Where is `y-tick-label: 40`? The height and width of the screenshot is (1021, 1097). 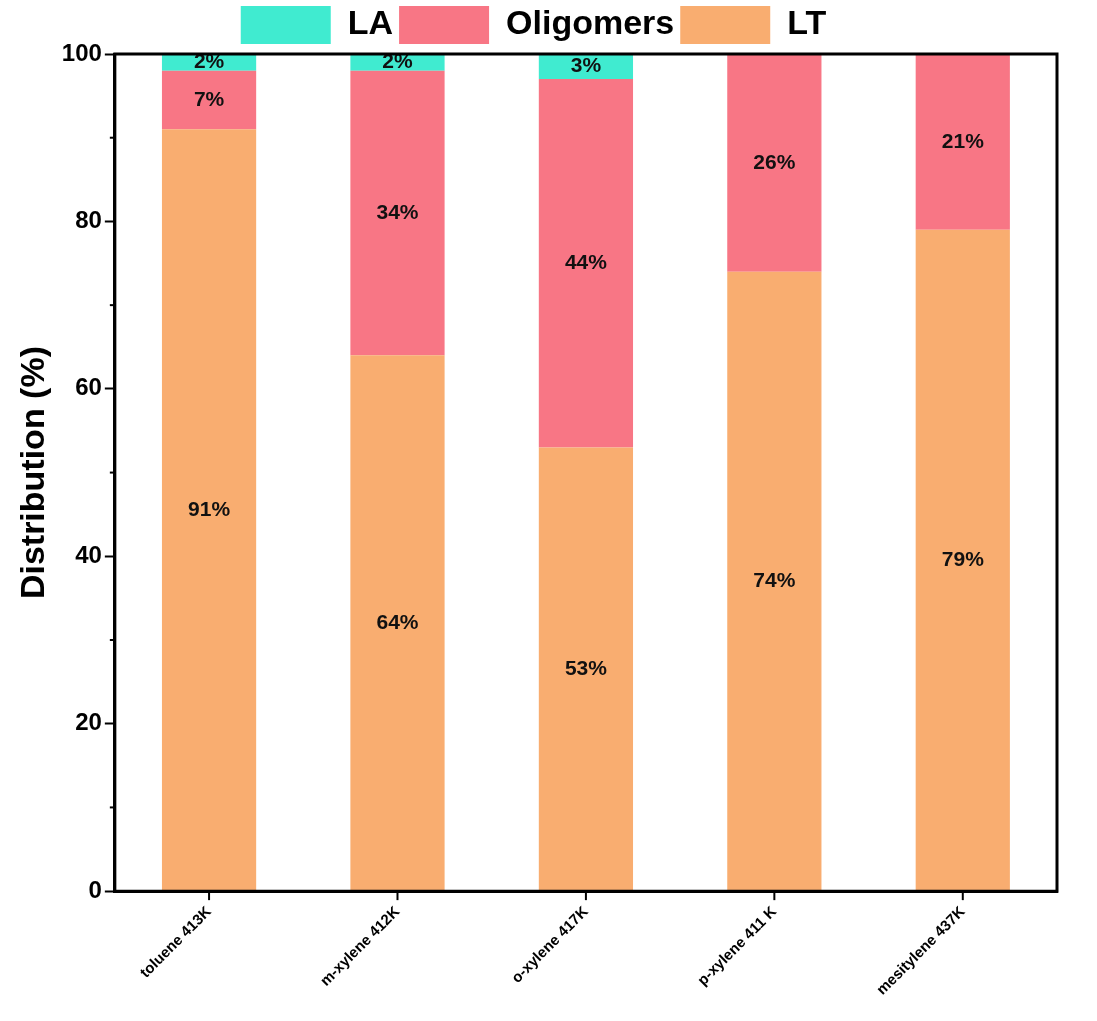
y-tick-label: 40 is located at coordinates (88, 554).